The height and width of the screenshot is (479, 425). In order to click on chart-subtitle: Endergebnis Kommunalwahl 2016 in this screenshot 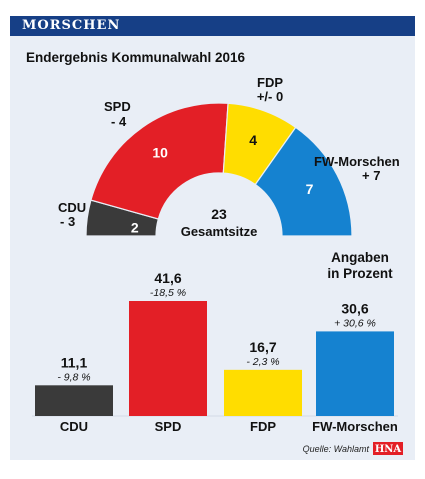, I will do `click(136, 57)`.